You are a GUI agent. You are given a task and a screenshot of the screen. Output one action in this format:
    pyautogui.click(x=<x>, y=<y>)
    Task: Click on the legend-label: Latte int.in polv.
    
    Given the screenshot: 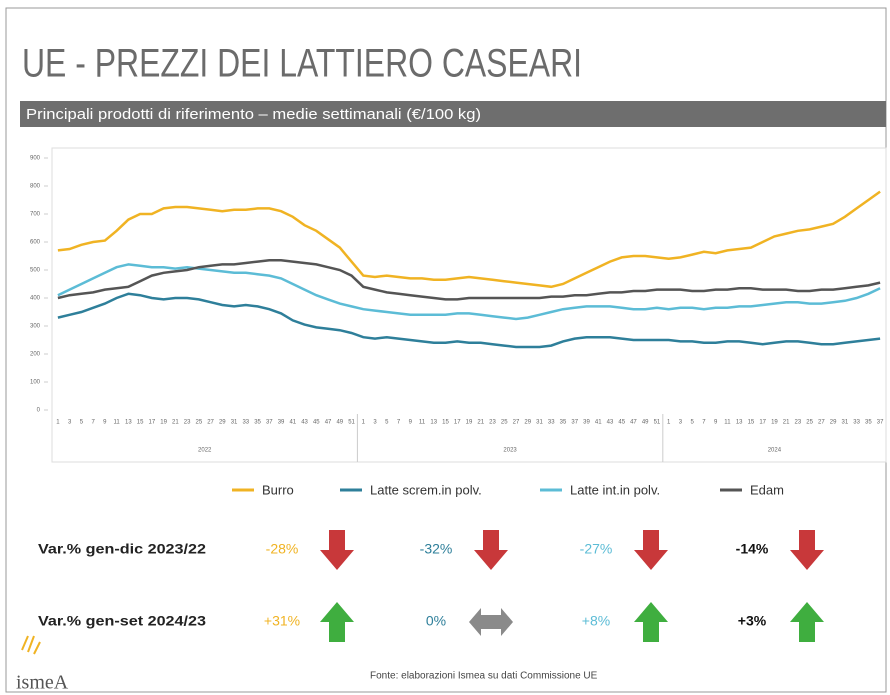 What is the action you would take?
    pyautogui.click(x=615, y=489)
    